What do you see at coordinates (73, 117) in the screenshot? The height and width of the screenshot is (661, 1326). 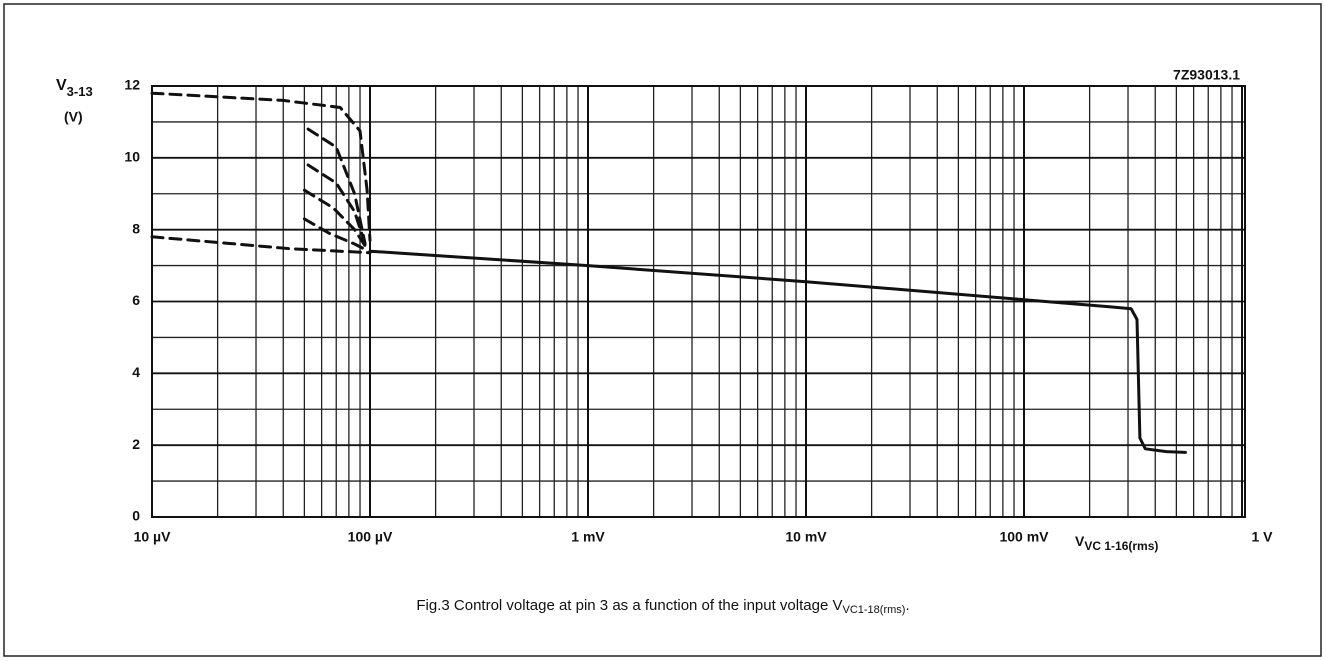 I see `y-label-unit: (V)` at bounding box center [73, 117].